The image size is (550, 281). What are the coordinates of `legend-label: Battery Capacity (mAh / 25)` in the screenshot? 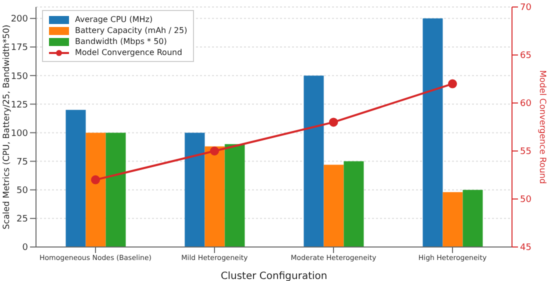 It's located at (131, 30).